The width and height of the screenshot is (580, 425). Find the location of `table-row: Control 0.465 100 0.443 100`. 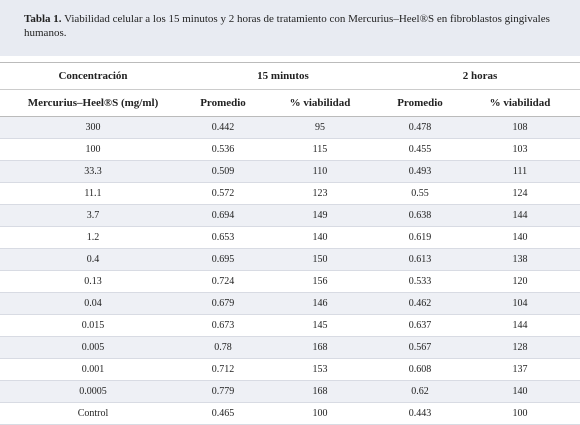

table-row: Control 0.465 100 0.443 100 is located at coordinates (290, 413).